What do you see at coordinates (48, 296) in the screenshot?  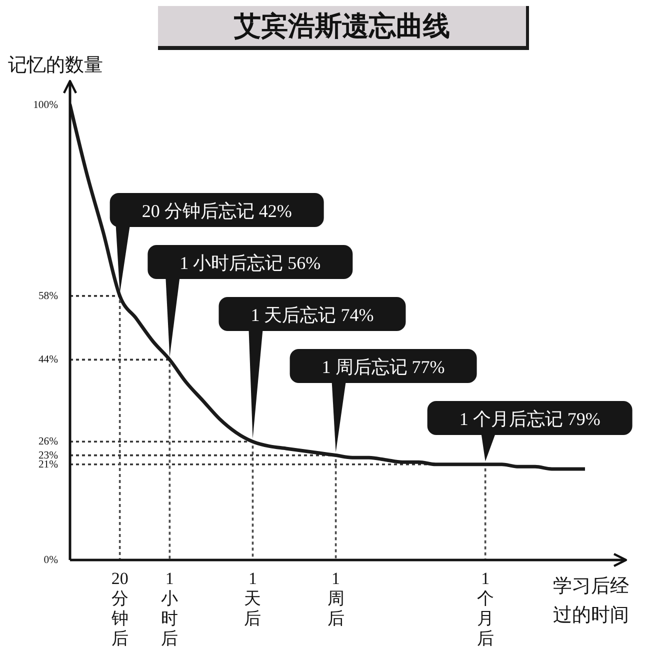 I see `y-tick-label: 58%` at bounding box center [48, 296].